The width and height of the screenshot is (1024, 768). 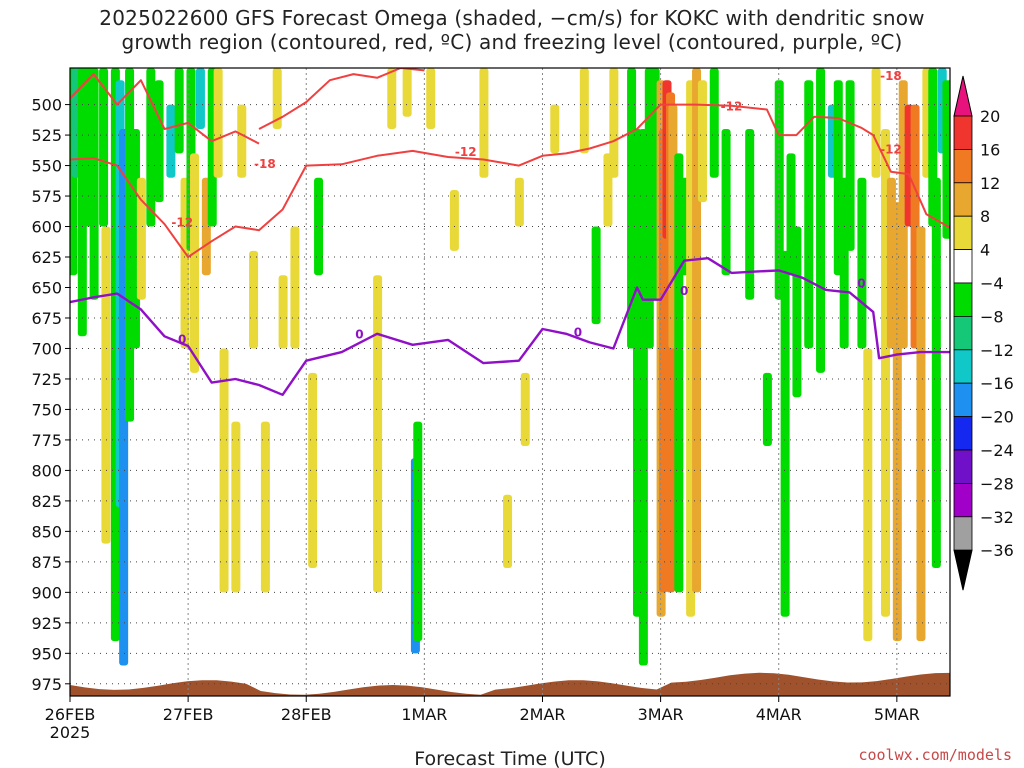 What do you see at coordinates (985, 250) in the screenshot?
I see `colorbar-label: 4` at bounding box center [985, 250].